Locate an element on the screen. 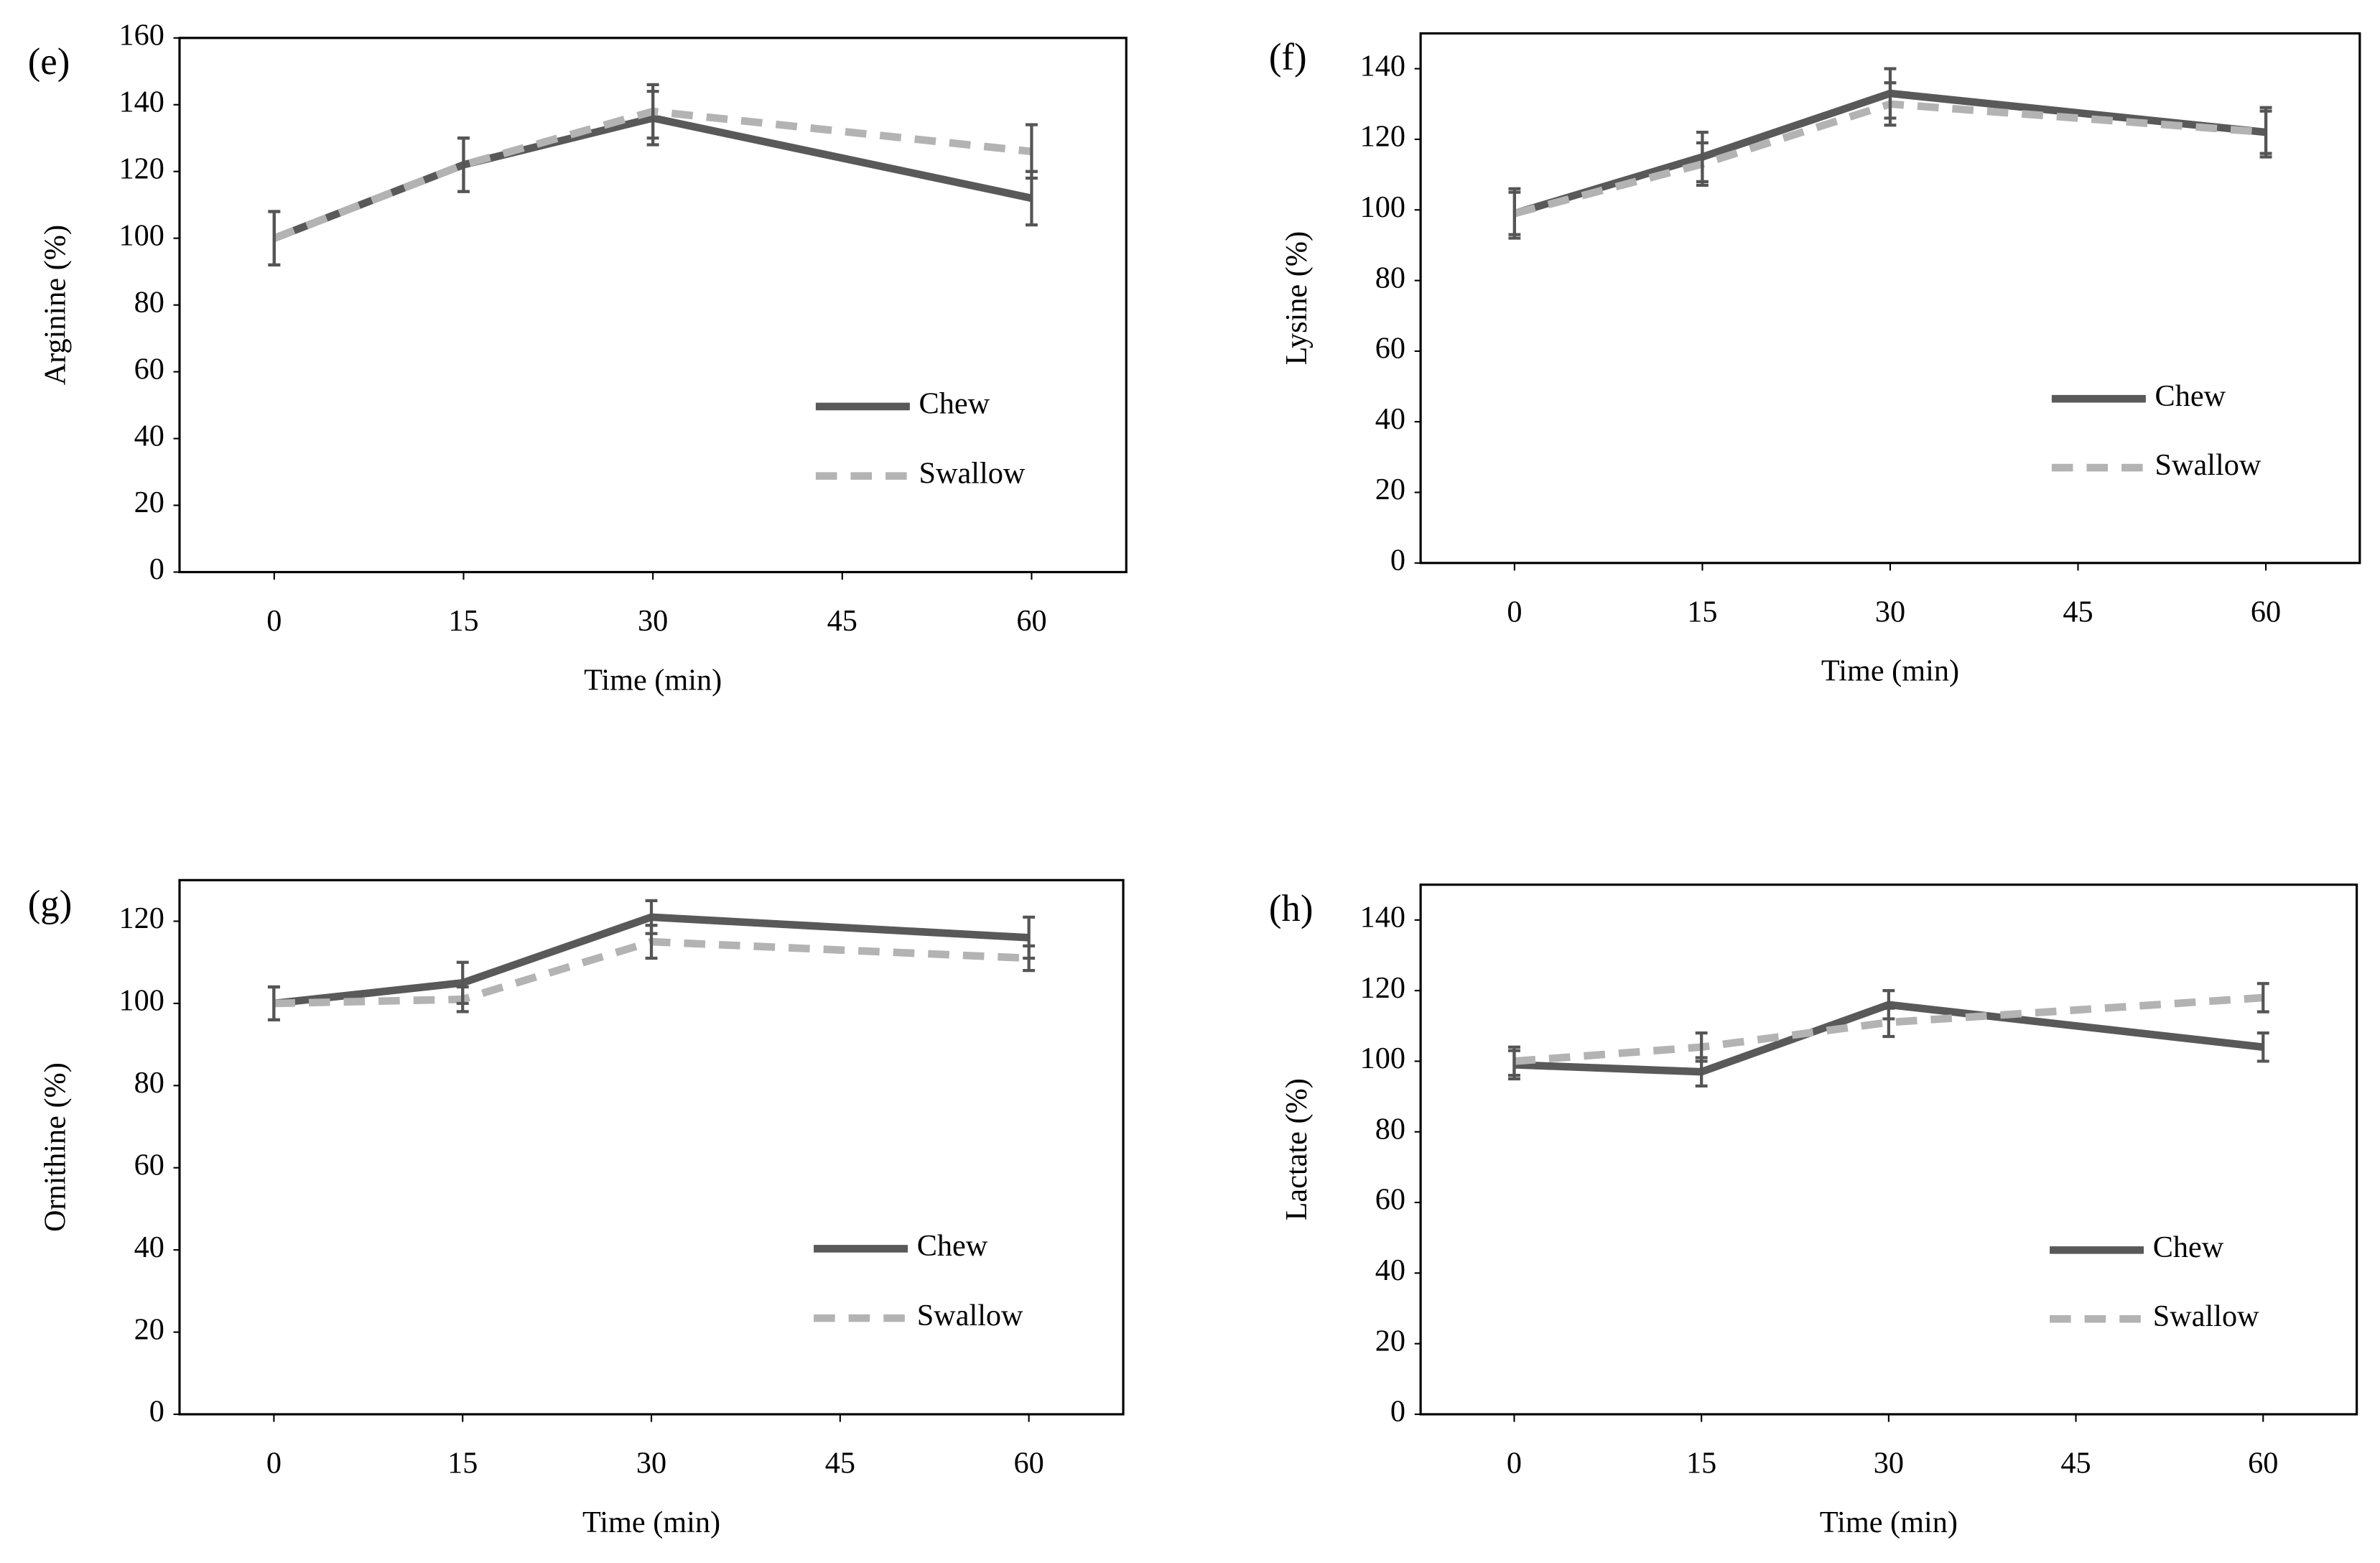  y-axis-label: Lactate (%) is located at coordinates (1297, 1149).